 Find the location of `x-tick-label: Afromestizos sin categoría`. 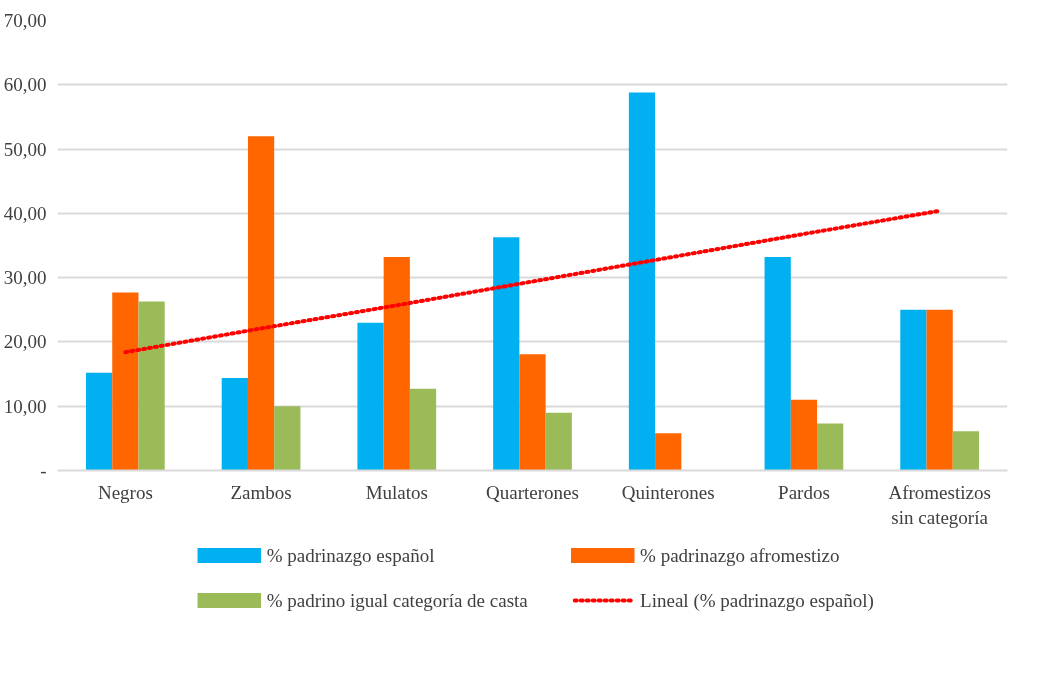

x-tick-label: Afromestizos sin categoría is located at coordinates (939, 504).